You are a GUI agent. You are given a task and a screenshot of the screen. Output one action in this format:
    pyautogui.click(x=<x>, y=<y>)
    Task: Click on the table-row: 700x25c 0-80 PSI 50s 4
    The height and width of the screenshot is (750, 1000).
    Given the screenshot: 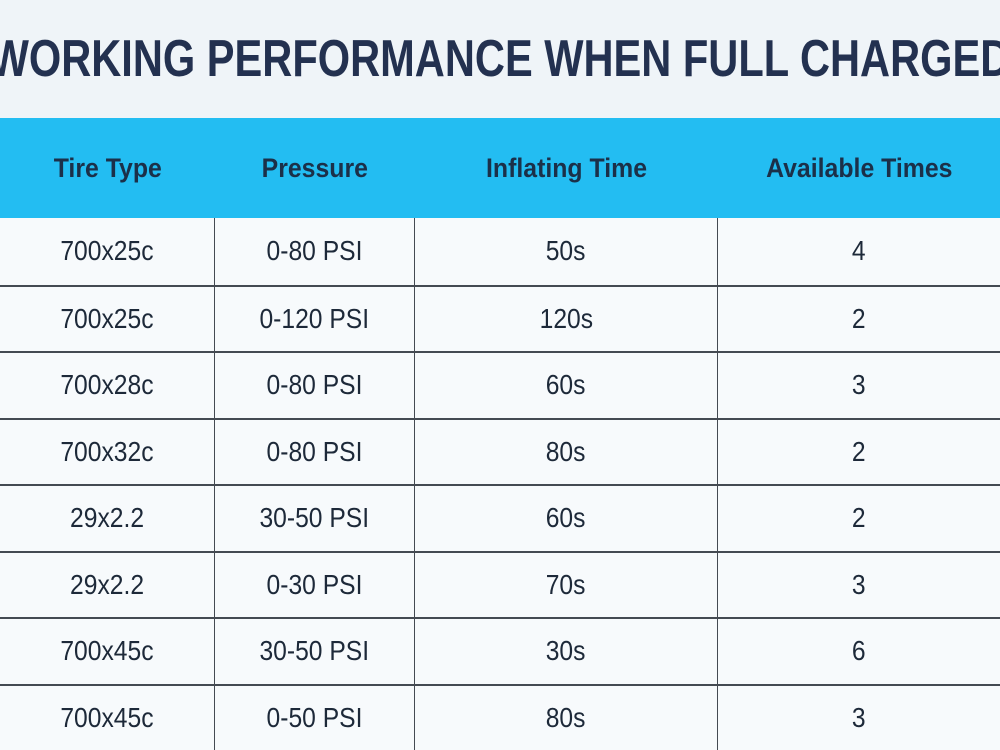 What is the action you would take?
    pyautogui.click(x=500, y=251)
    